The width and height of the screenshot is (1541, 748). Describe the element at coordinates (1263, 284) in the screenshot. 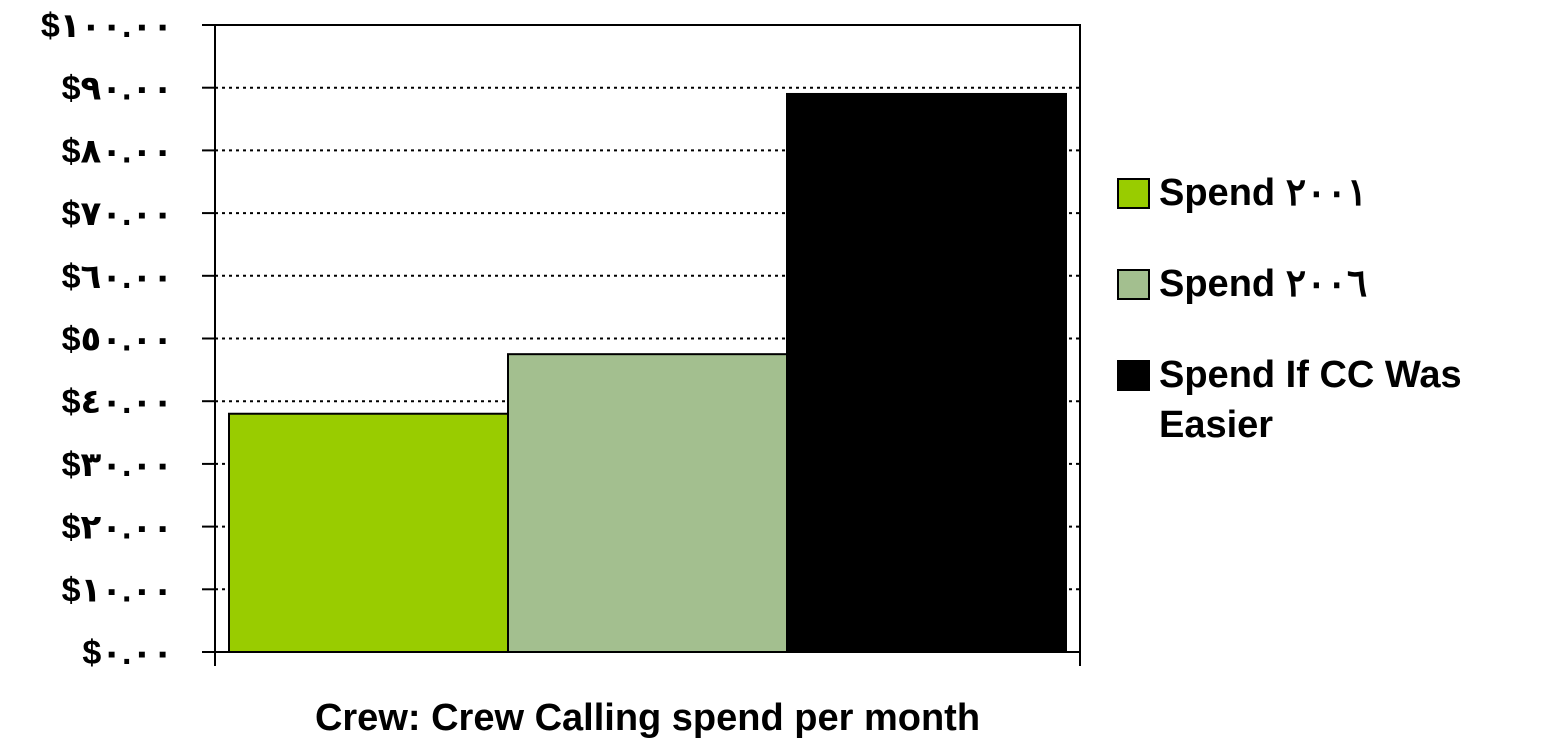

I see `legend-label: Spend ٢٠٠٦` at that location.